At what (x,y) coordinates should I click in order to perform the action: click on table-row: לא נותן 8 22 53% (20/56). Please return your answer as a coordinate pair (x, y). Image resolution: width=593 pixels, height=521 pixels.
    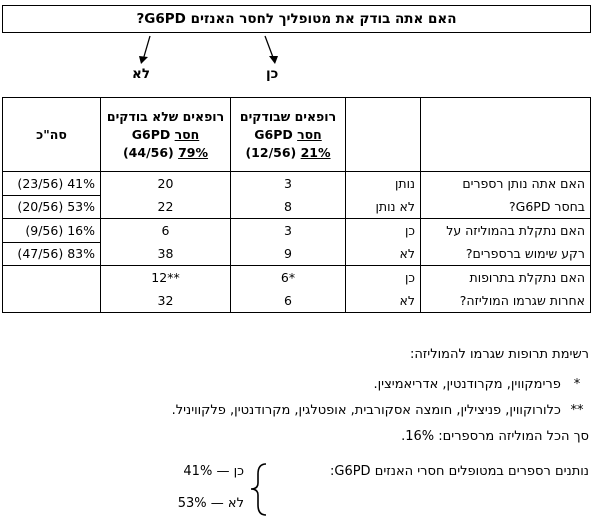
    Looking at the image, I should click on (296, 207).